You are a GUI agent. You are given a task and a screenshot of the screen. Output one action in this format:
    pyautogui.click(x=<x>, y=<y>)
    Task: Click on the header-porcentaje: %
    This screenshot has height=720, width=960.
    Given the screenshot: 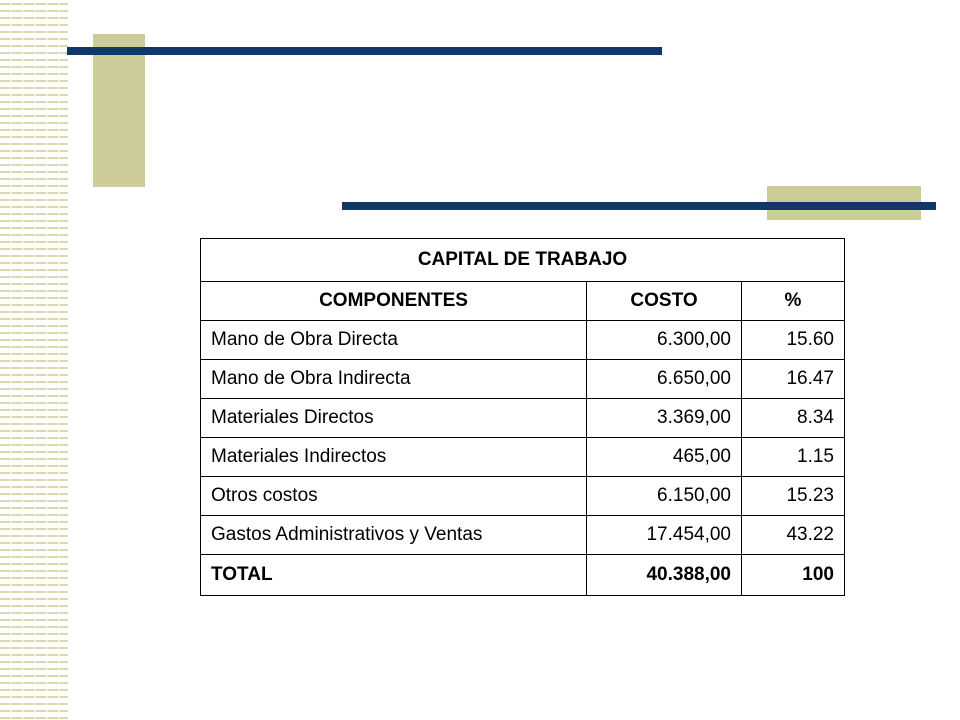 What is the action you would take?
    pyautogui.click(x=793, y=301)
    